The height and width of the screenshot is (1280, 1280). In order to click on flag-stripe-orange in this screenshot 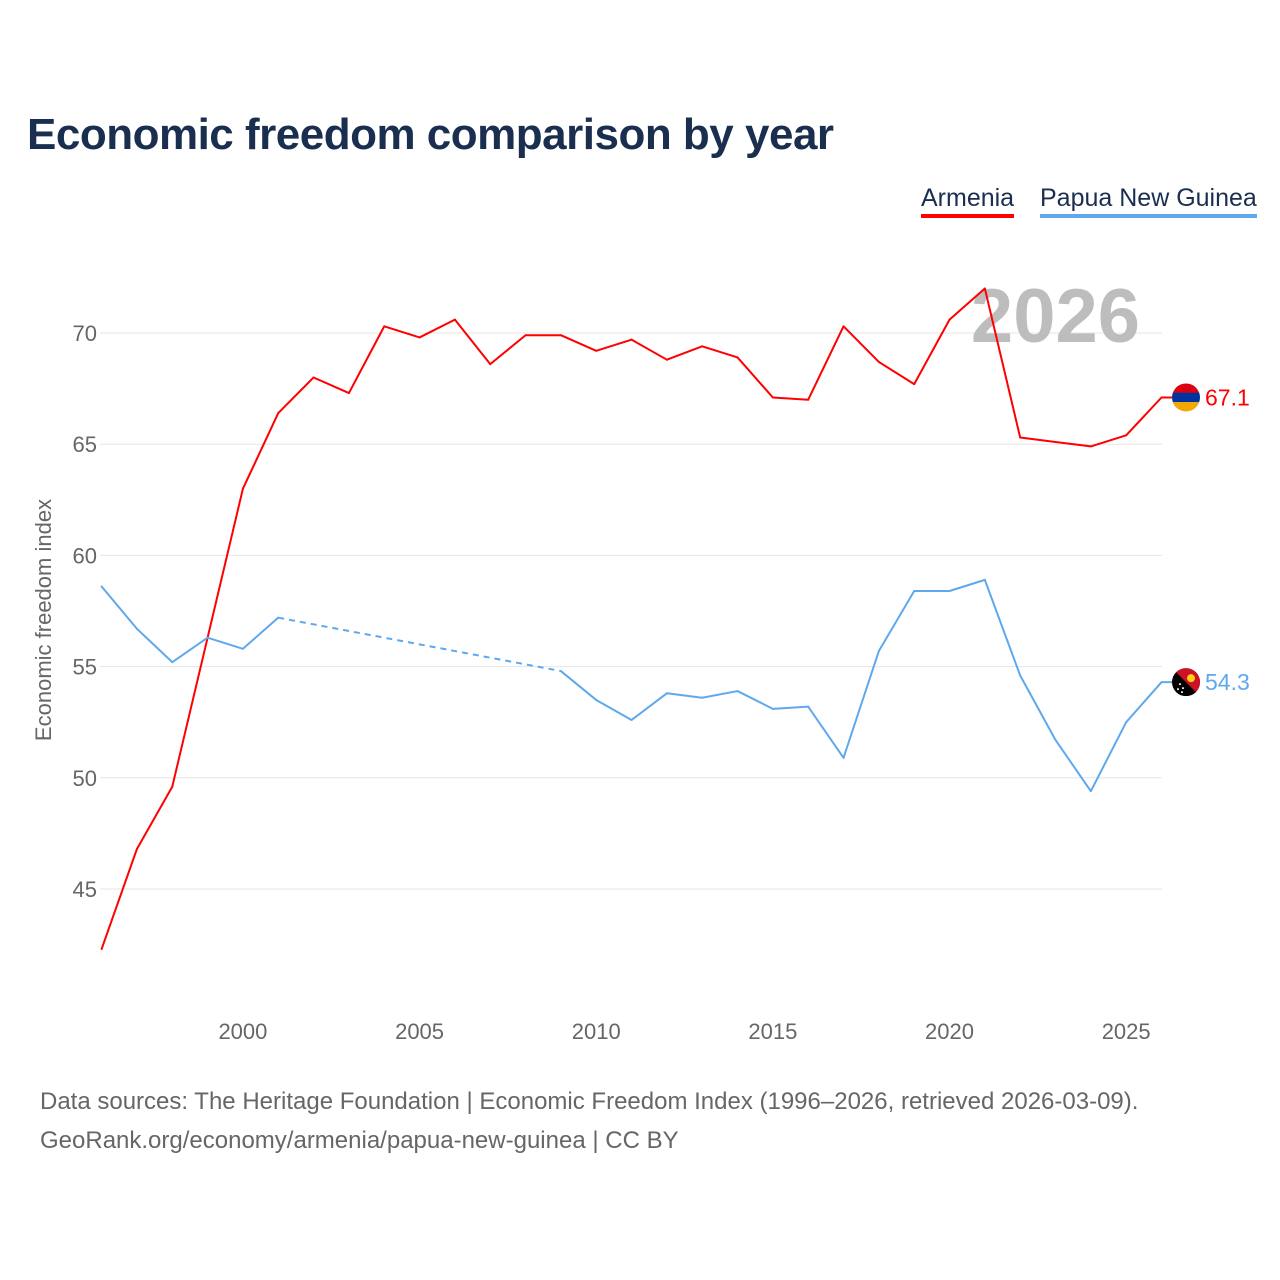, I will do `click(1186, 407)`.